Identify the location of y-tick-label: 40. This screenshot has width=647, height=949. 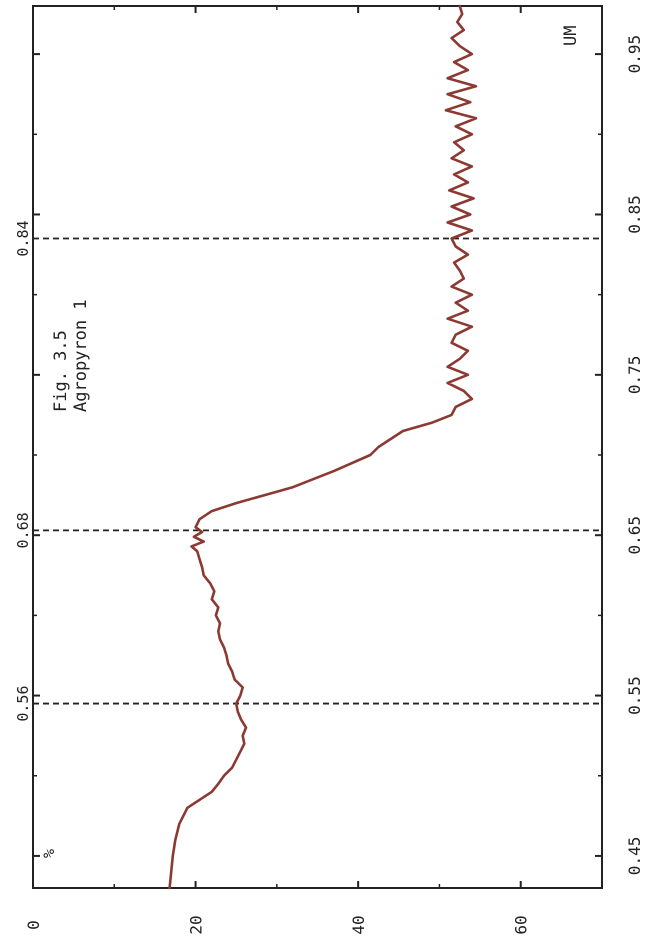
(358, 924).